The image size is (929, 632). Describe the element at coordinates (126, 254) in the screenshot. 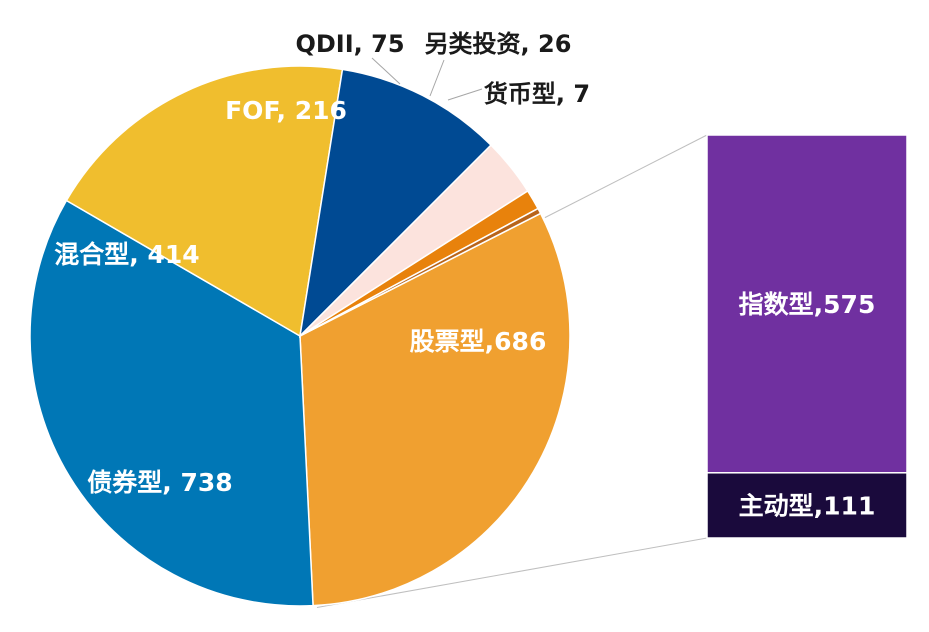

I see `slice-label-2: 混合型, 414` at that location.